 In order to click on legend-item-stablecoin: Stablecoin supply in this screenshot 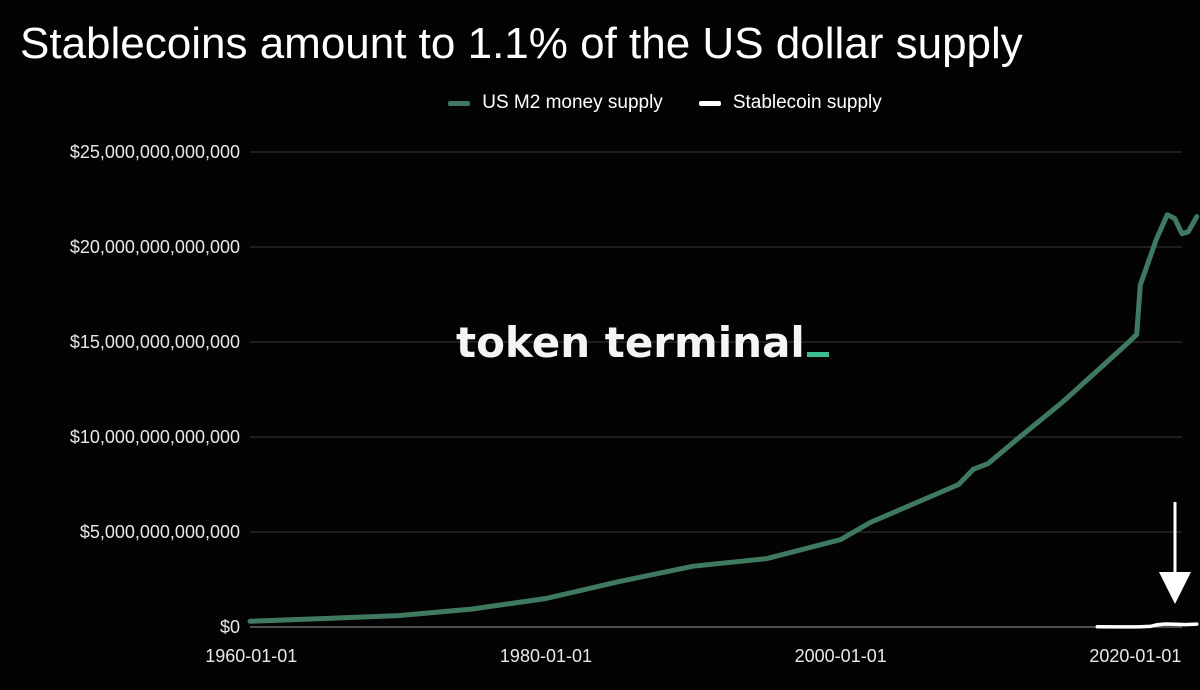, I will do `click(790, 103)`.